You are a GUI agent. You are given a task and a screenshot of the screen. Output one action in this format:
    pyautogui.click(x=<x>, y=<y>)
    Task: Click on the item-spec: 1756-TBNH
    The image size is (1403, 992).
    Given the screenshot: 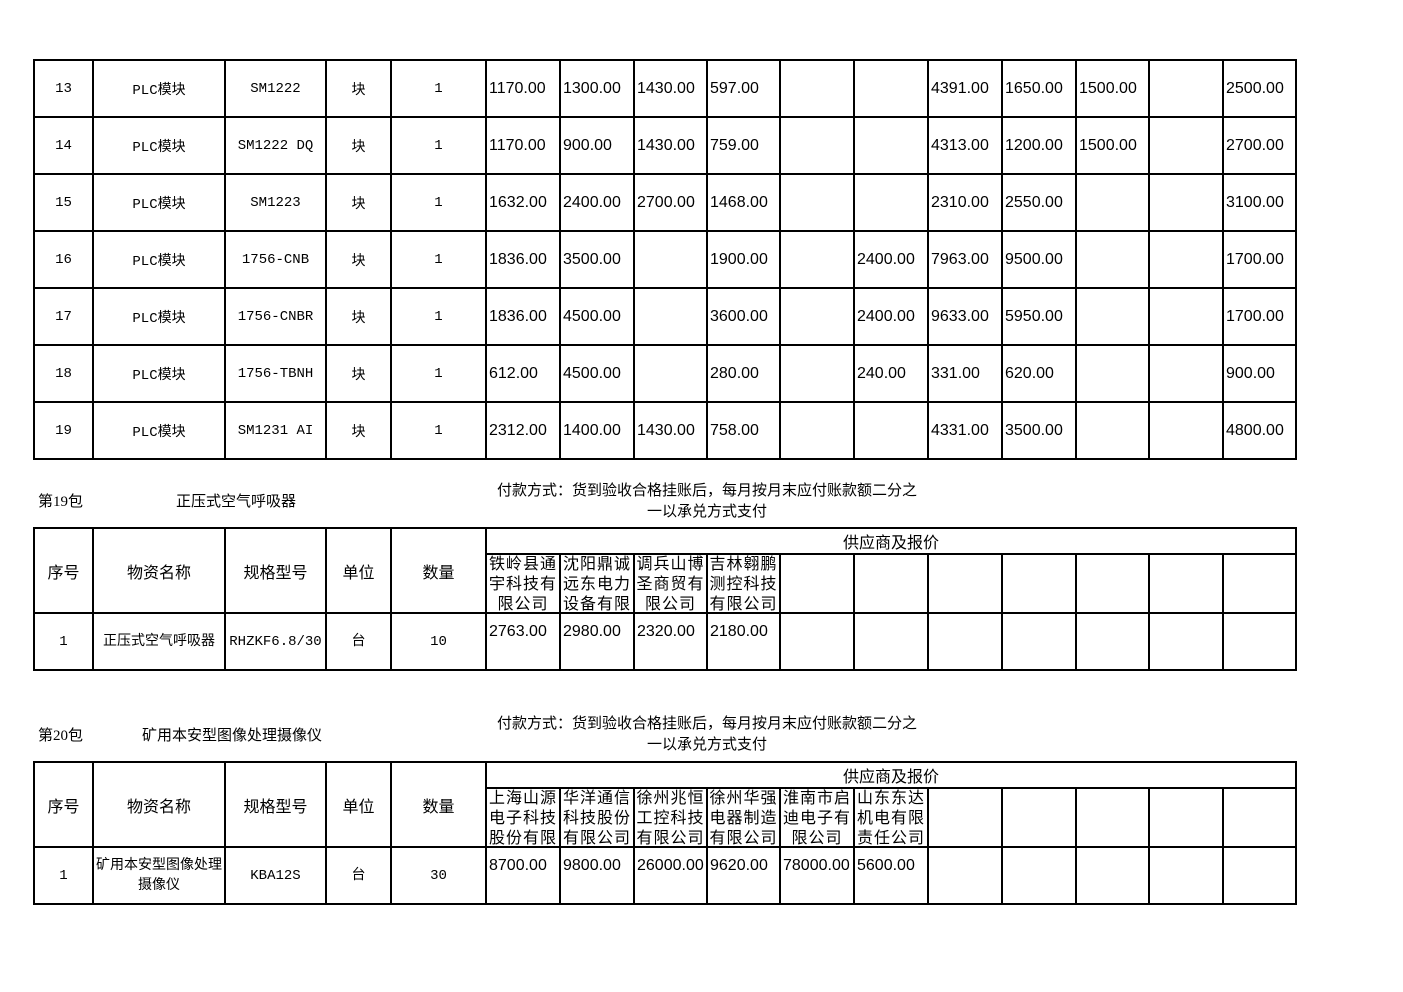 What is the action you would take?
    pyautogui.click(x=275, y=373)
    